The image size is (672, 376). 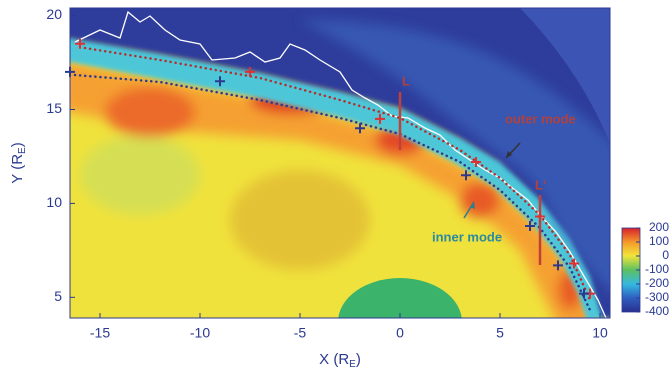 What do you see at coordinates (400, 333) in the screenshot?
I see `x-tick-label: 0` at bounding box center [400, 333].